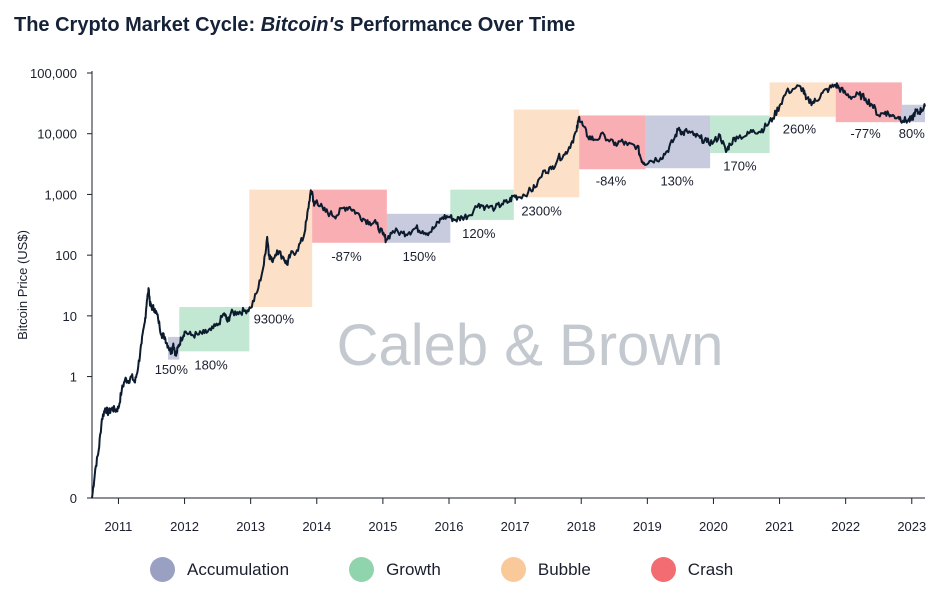 This screenshot has width=945, height=600. What do you see at coordinates (60, 194) in the screenshot?
I see `y-tick-label: 1,000` at bounding box center [60, 194].